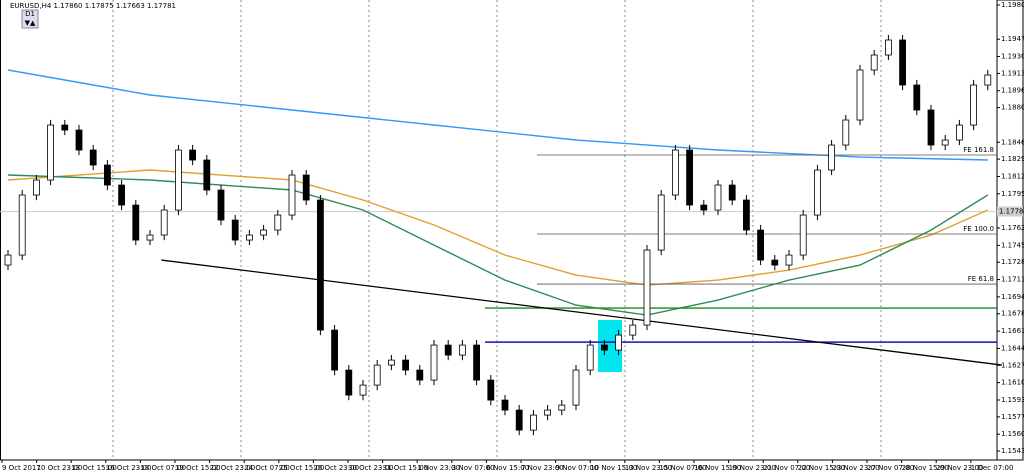 Image resolution: width=1024 pixels, height=475 pixels. I want to click on x-tick-label: 15 Nov 07:00, so click(682, 468).